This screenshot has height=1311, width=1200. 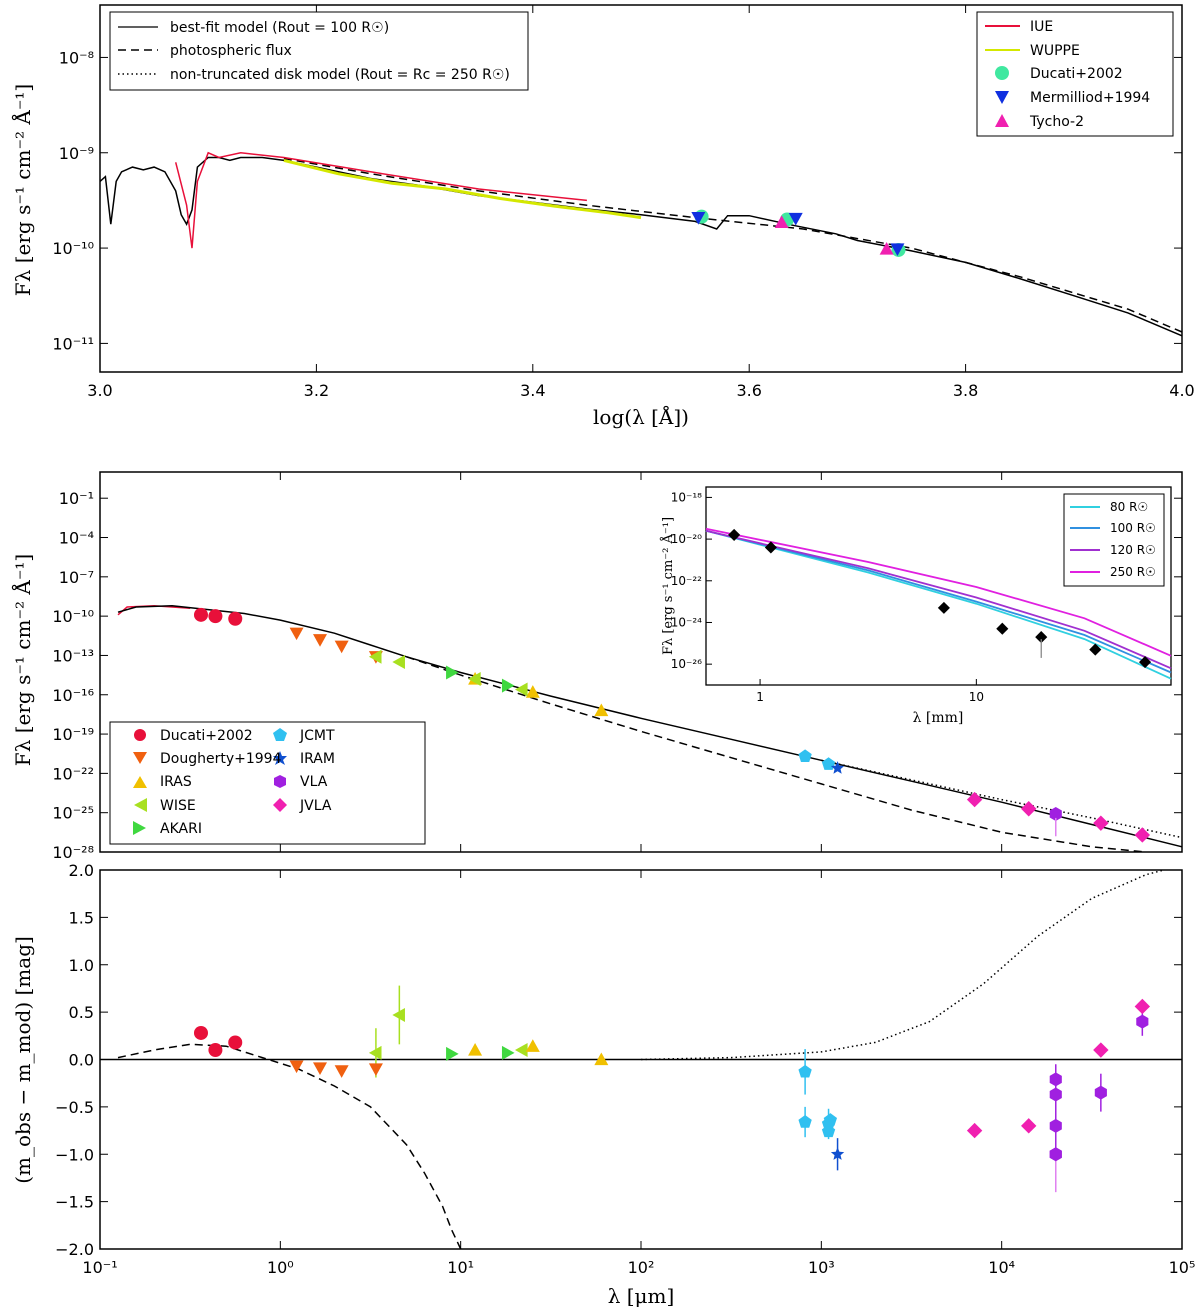 I want to click on top-series-photospheric-flux, so click(x=733, y=245).